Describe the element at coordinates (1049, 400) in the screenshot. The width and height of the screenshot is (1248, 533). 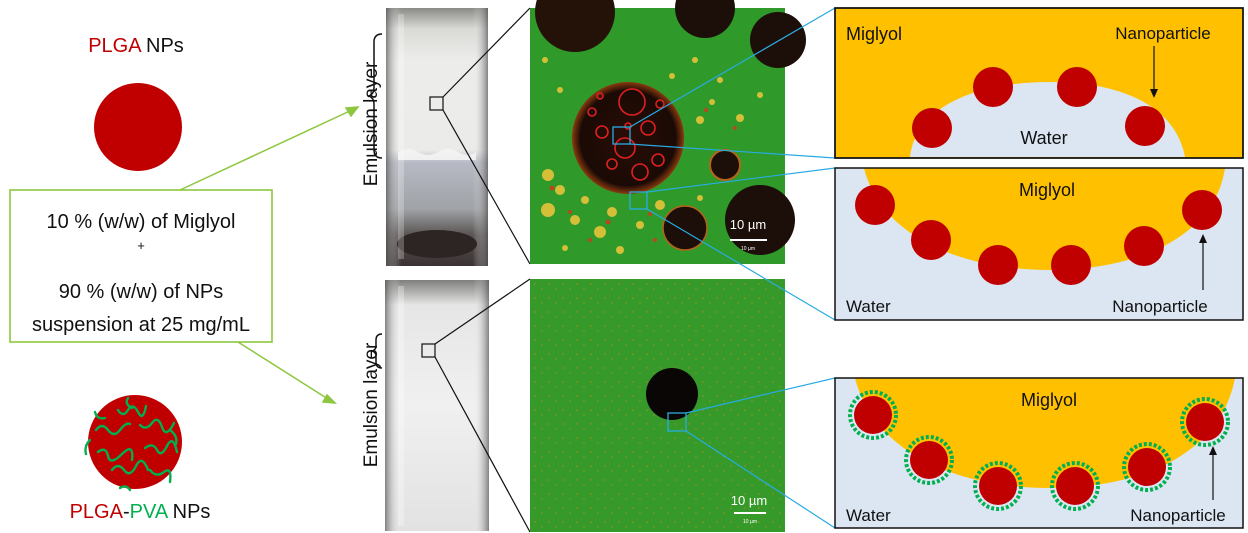
I see `panel3-oil-label: Miglyol` at that location.